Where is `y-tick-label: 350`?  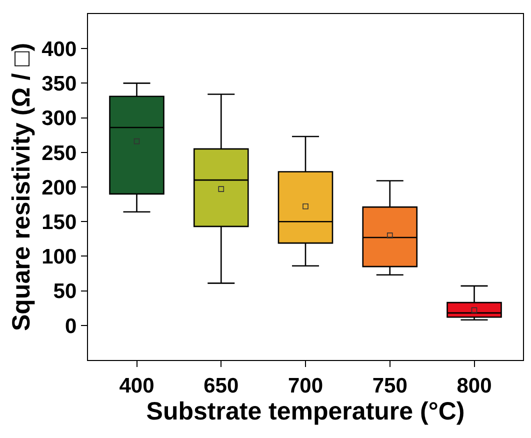
y-tick-label: 350 is located at coordinates (59, 84).